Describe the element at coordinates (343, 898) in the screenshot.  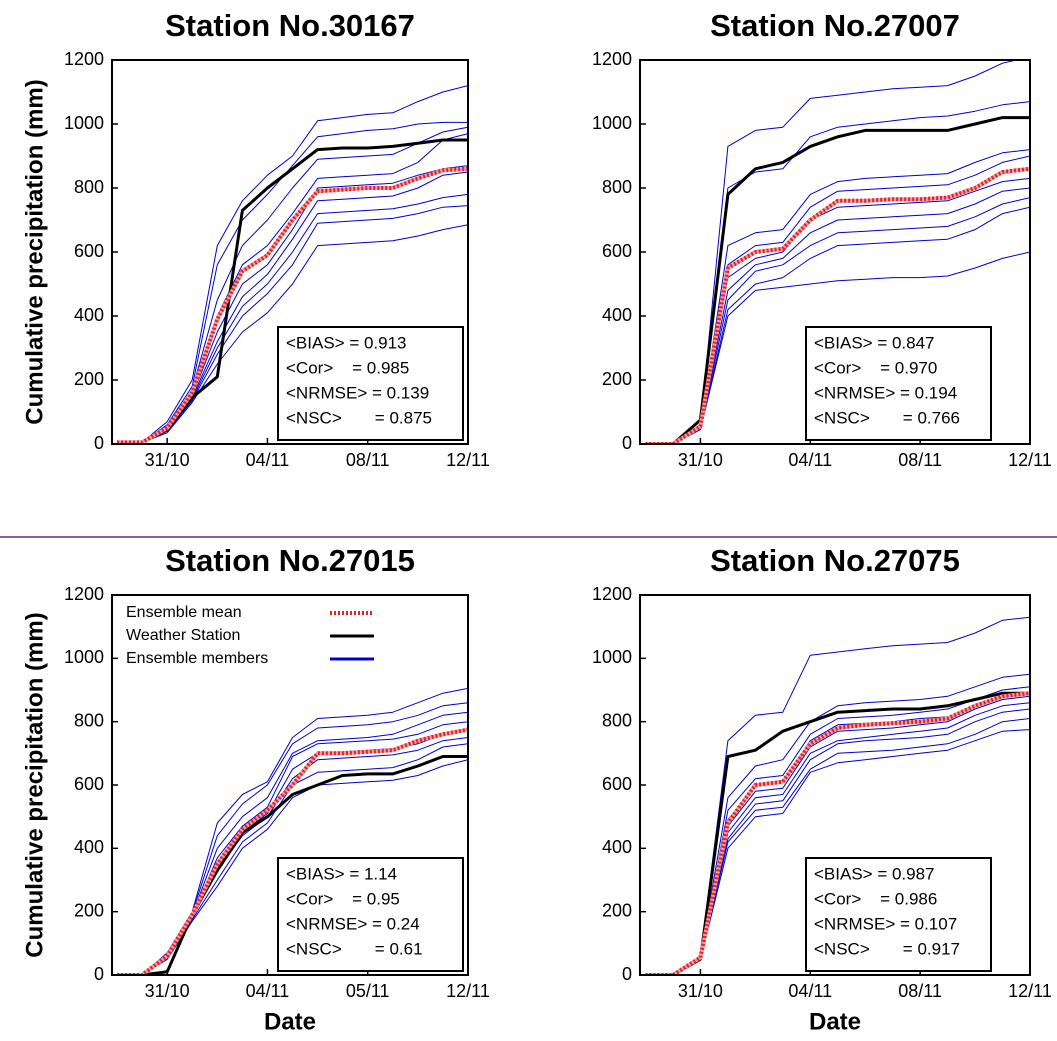
I see `stats-text: <Cor> = 0.95` at that location.